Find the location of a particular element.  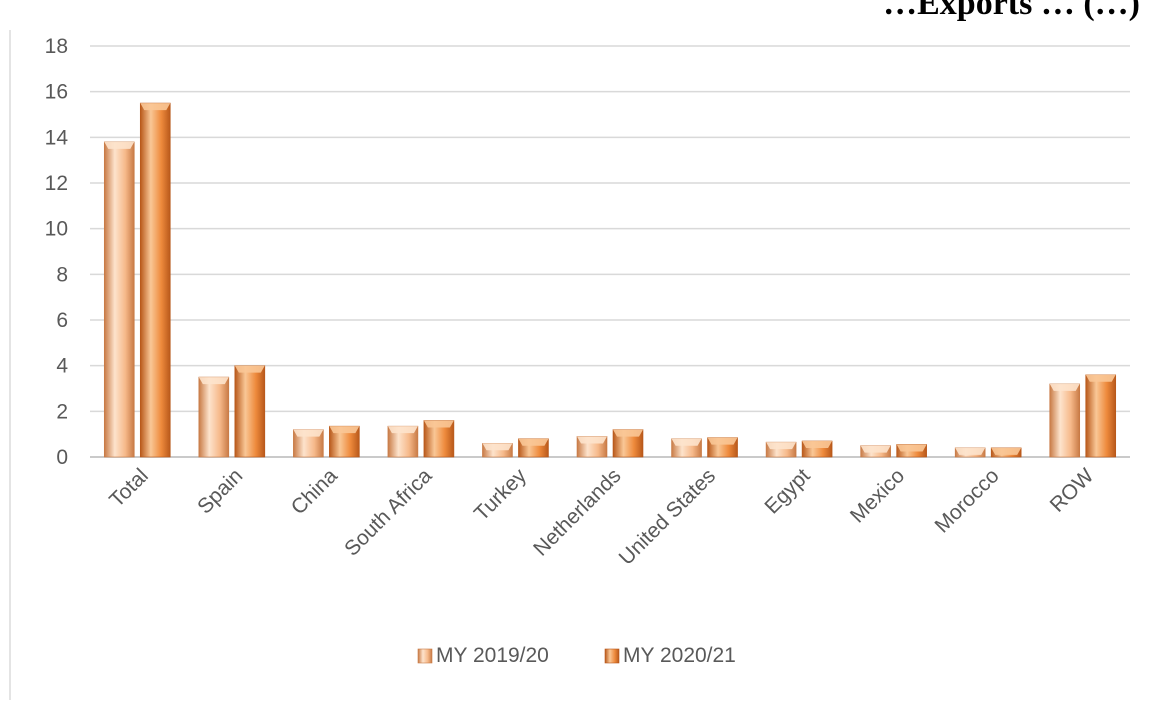

x-tick-label: Turkey is located at coordinates (500, 494).